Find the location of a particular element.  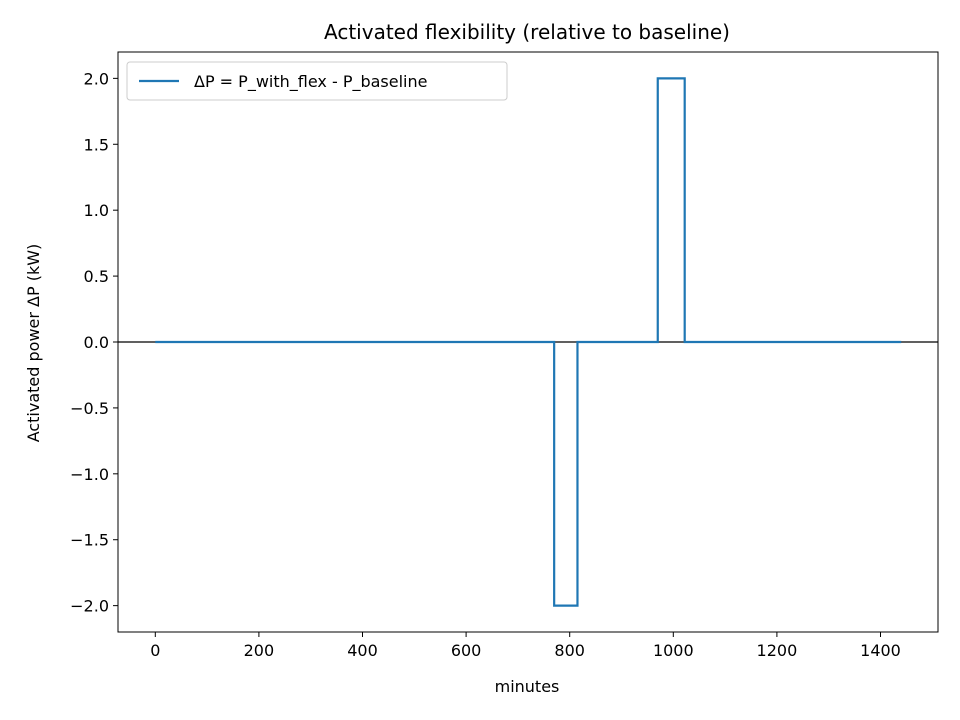

y-tick-label: 1.0 is located at coordinates (96, 210).